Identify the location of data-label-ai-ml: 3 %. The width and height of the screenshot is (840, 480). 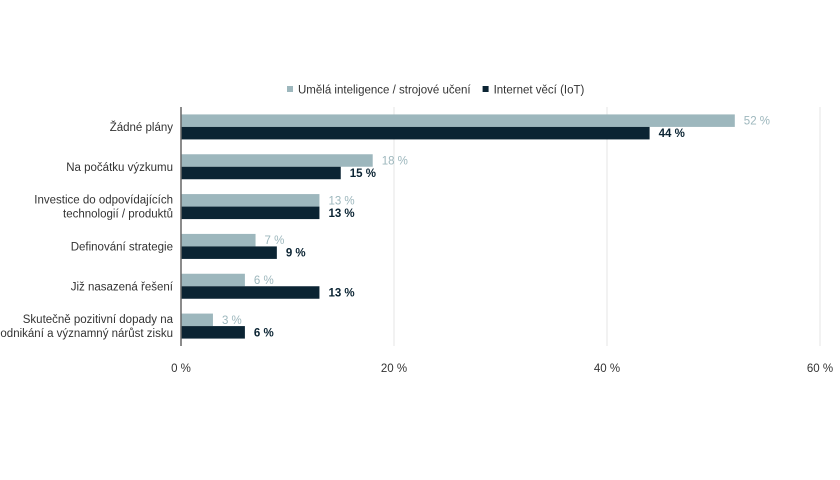
(232, 321).